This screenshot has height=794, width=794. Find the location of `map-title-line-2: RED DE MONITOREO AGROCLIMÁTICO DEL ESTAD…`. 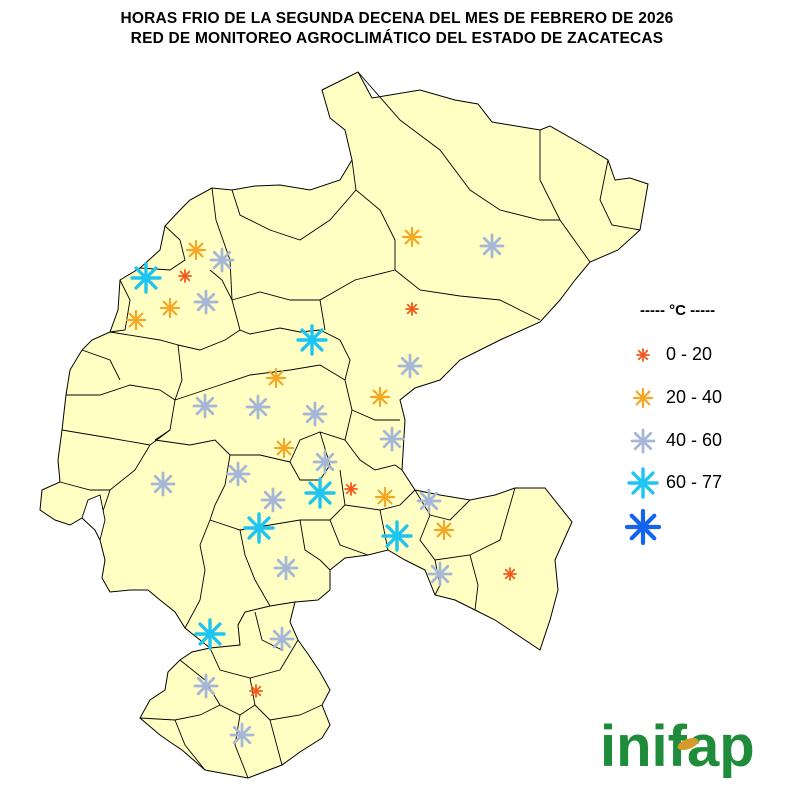

map-title-line-2: RED DE MONITOREO AGROCLIMÁTICO DEL ESTAD… is located at coordinates (397, 38).